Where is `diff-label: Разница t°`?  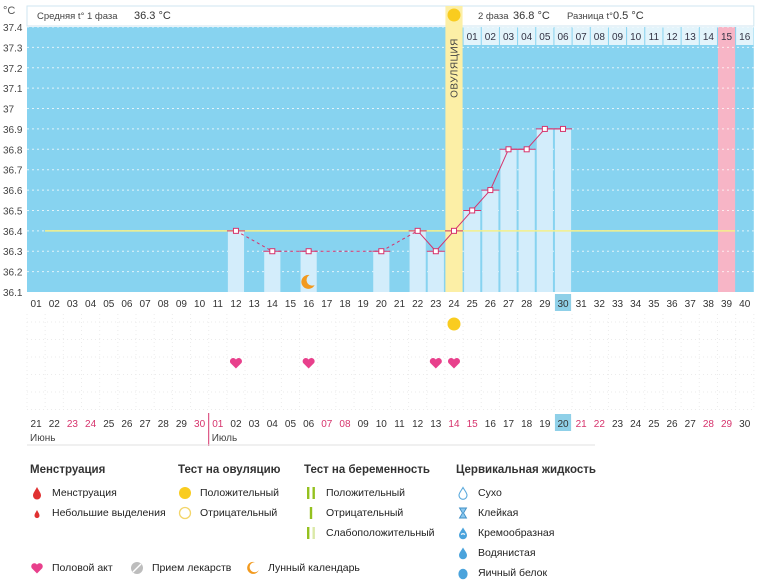
diff-label: Разница t° is located at coordinates (590, 16).